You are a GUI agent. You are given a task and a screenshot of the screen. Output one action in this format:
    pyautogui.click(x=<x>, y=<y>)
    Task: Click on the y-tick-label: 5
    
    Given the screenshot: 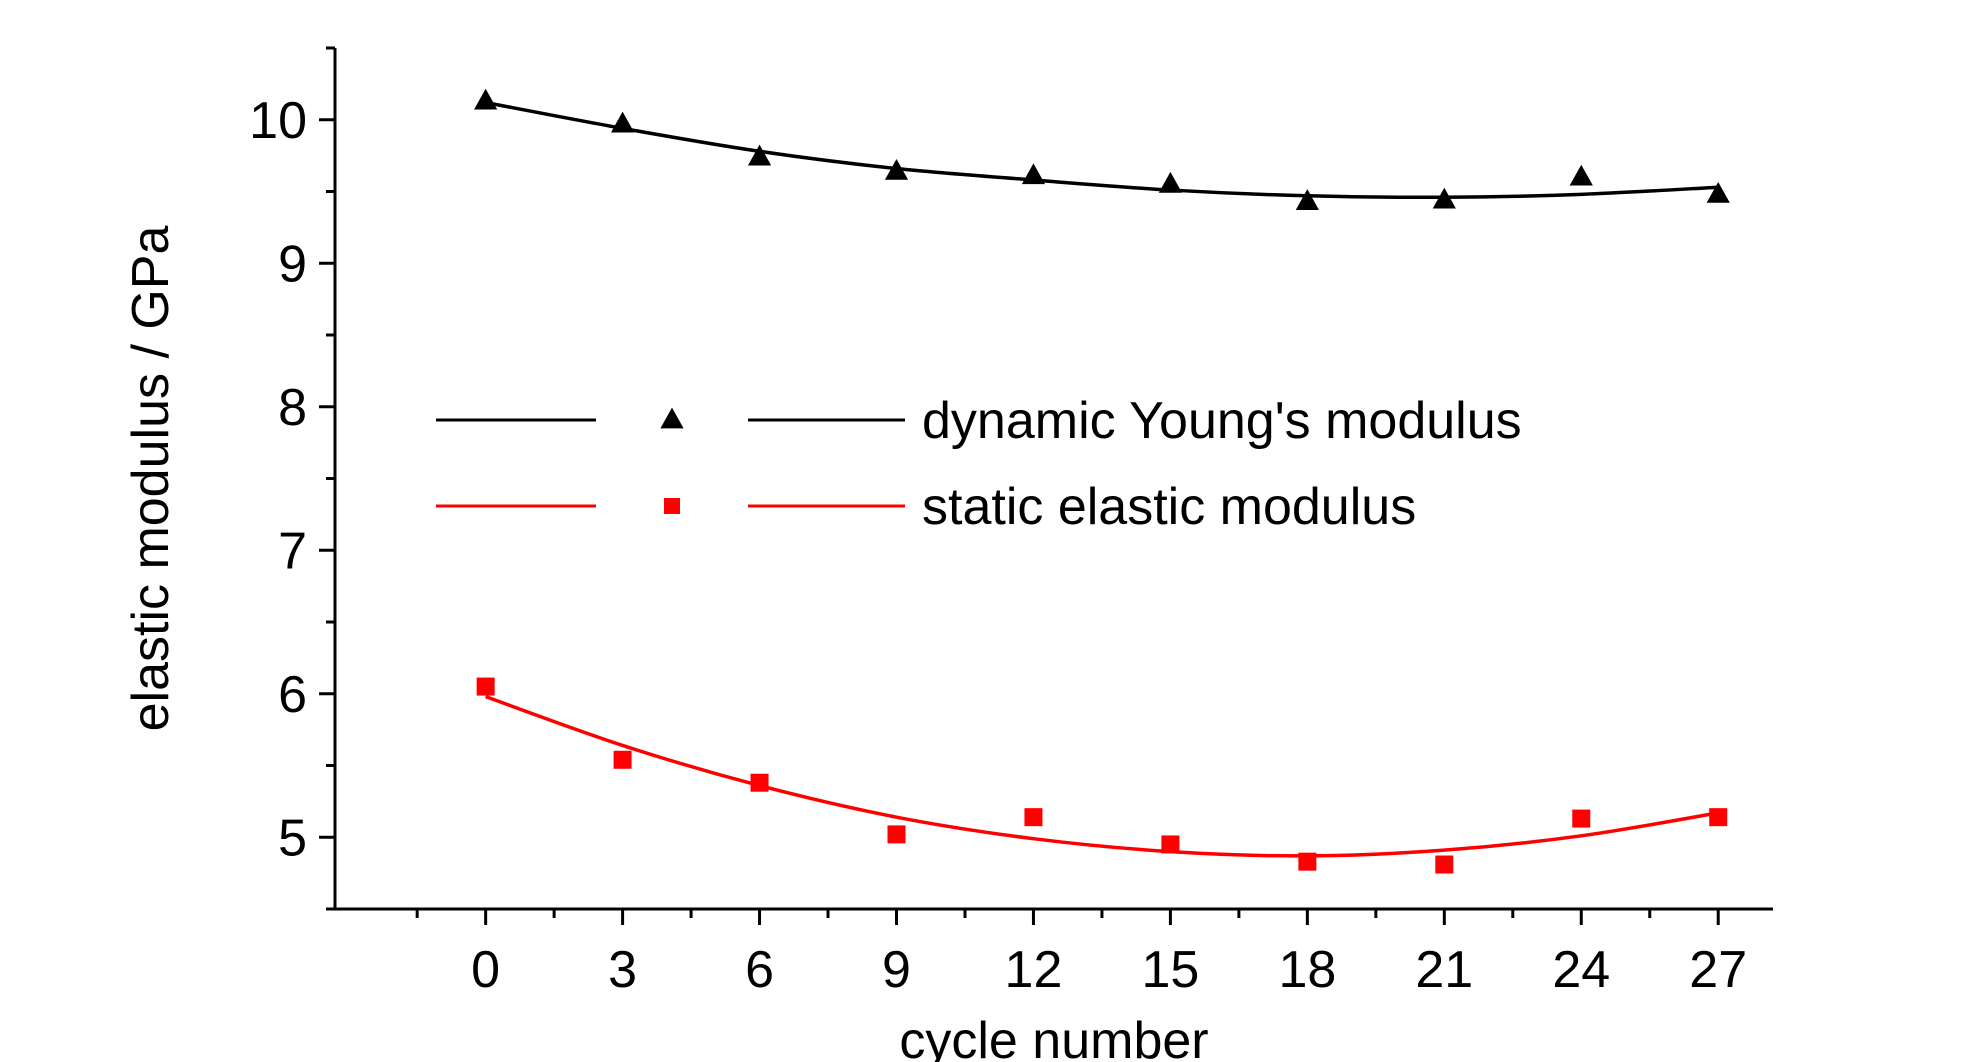 What is the action you would take?
    pyautogui.click(x=292, y=838)
    